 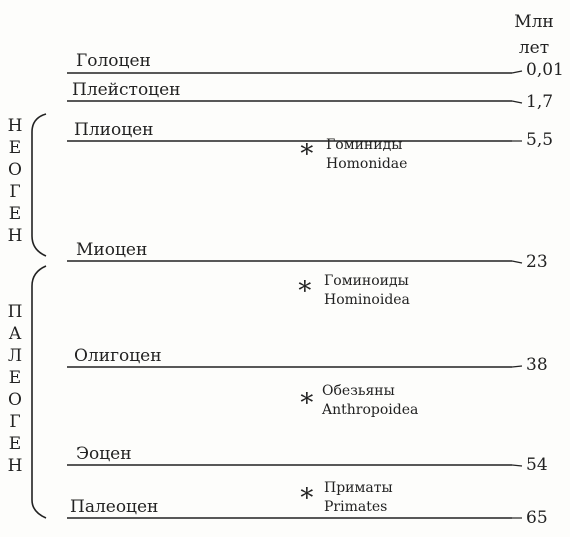 What do you see at coordinates (15, 356) in the screenshot?
I see `period-letter: Л` at bounding box center [15, 356].